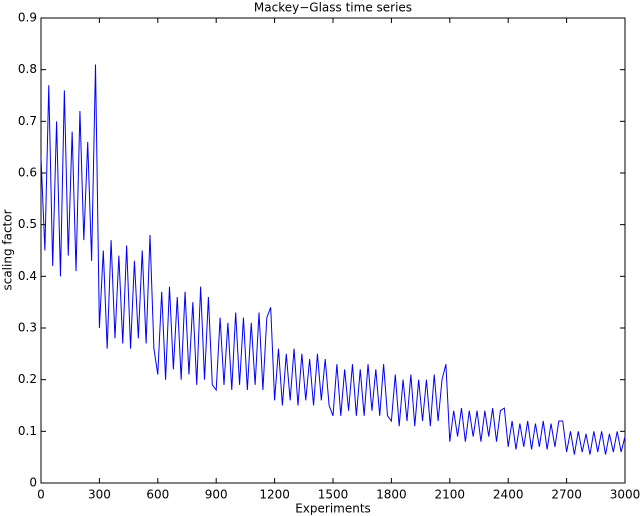 The height and width of the screenshot is (516, 640). What do you see at coordinates (333, 509) in the screenshot?
I see `x-axis-label: Experiments` at bounding box center [333, 509].